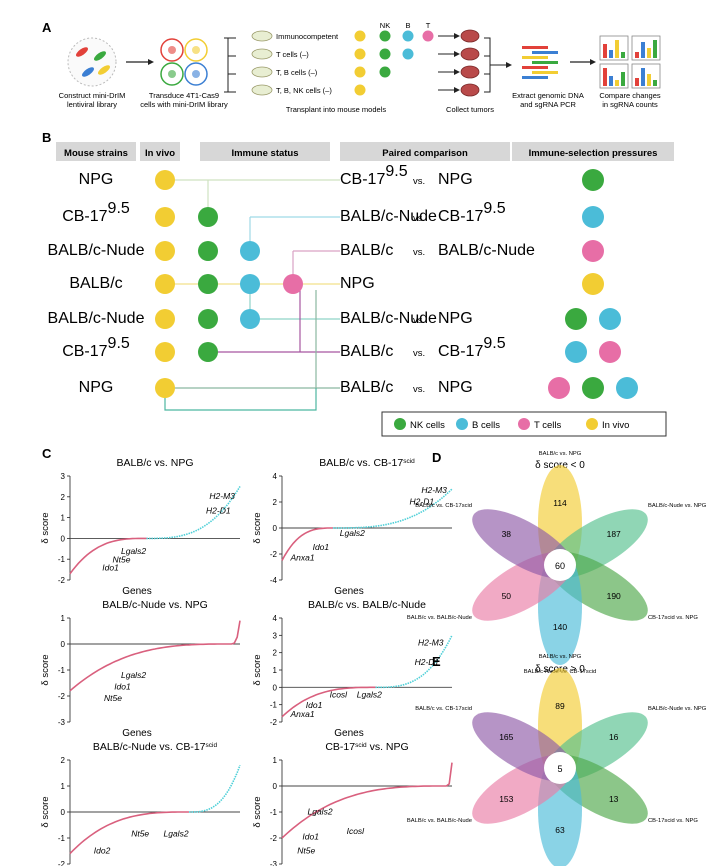 This screenshot has width=720, height=866. Describe the element at coordinates (560, 706) in the screenshot. I see `venn-petal-value: 89` at that location.